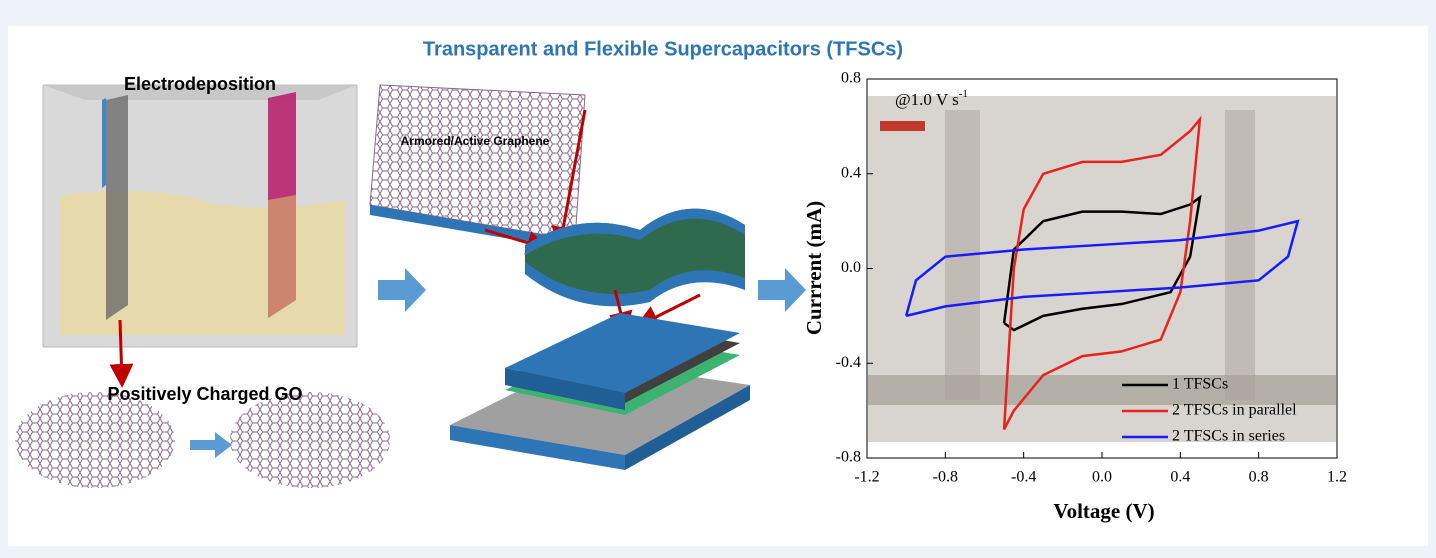 The image size is (1436, 558). What do you see at coordinates (927, 99) in the screenshot?
I see `annotation-text: @1.0 V s` at bounding box center [927, 99].